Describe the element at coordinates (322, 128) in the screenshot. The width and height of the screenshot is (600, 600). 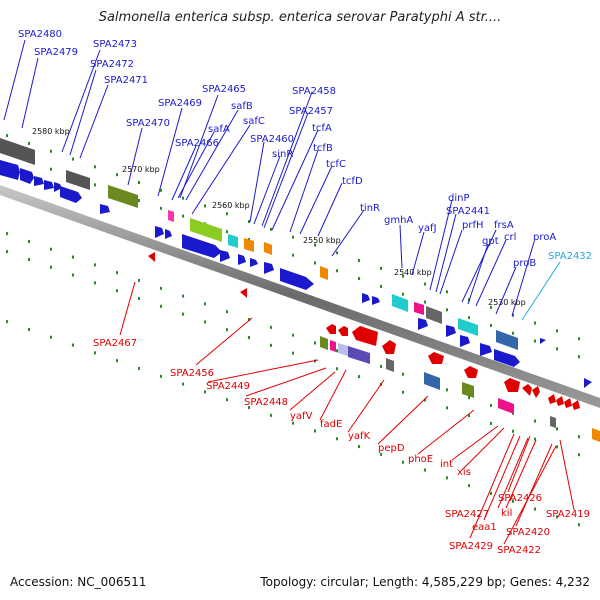
I see `gene-label: tcfA` at that location.